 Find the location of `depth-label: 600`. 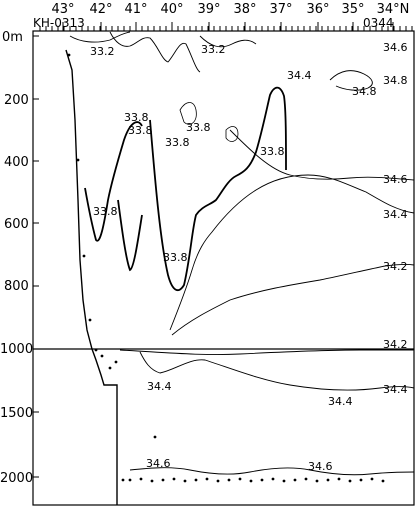

depth-label: 600 is located at coordinates (16, 224).